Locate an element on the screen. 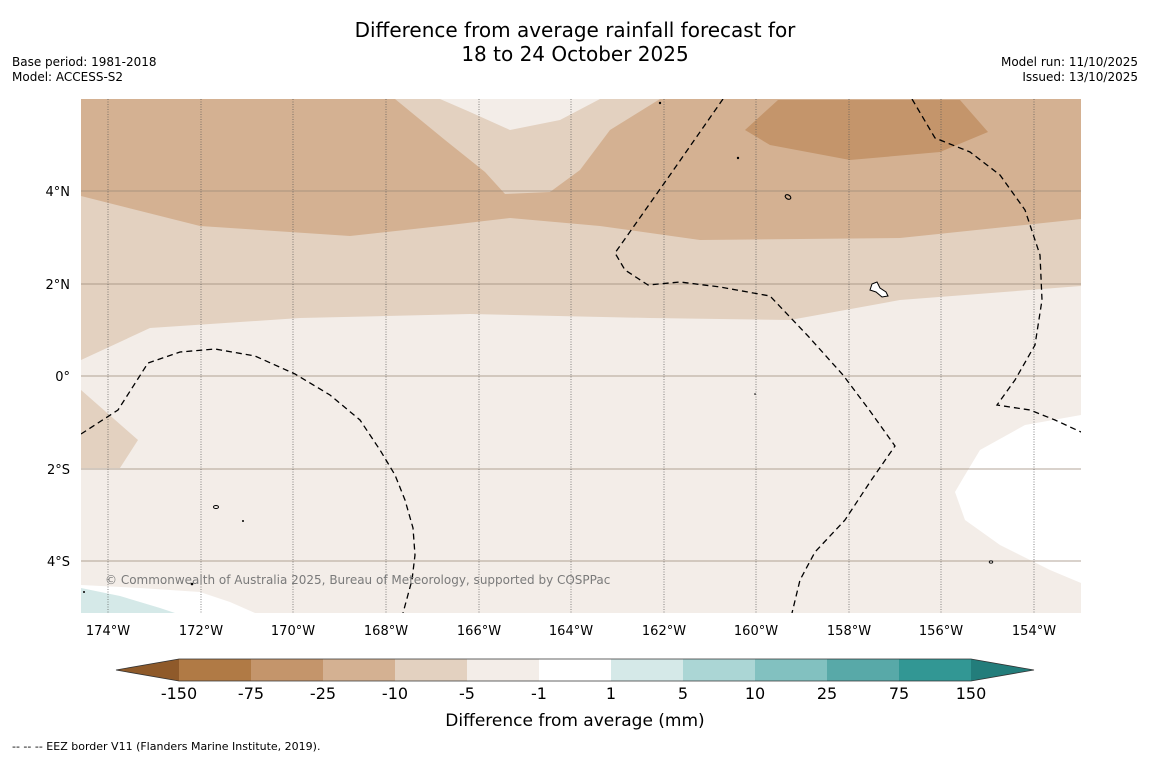 The height and width of the screenshot is (758, 1150). title-line-2: 18 to 24 October 2025 is located at coordinates (575, 54).